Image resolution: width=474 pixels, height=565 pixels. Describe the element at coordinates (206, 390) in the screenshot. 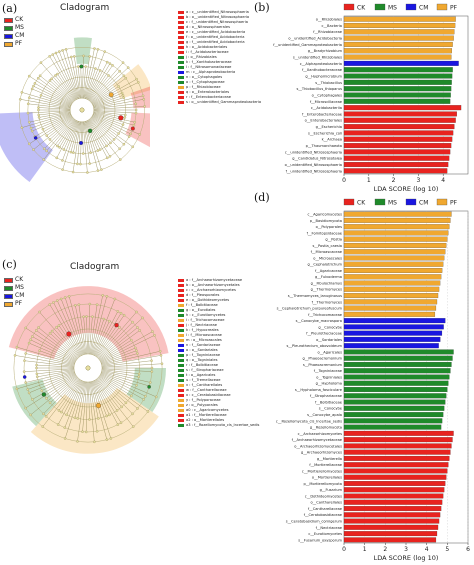

I see `cladogram-c-key-label: w : f__Cantharellaceae` at that location.